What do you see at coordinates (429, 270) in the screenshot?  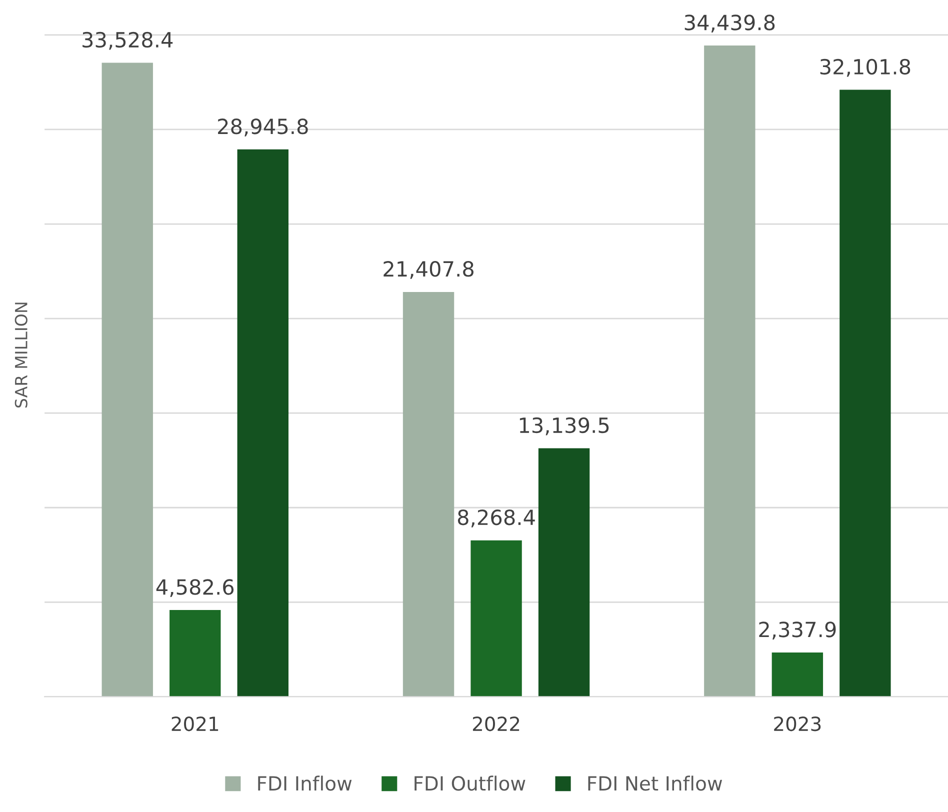 I see `data-label: 21,407.8` at bounding box center [429, 270].